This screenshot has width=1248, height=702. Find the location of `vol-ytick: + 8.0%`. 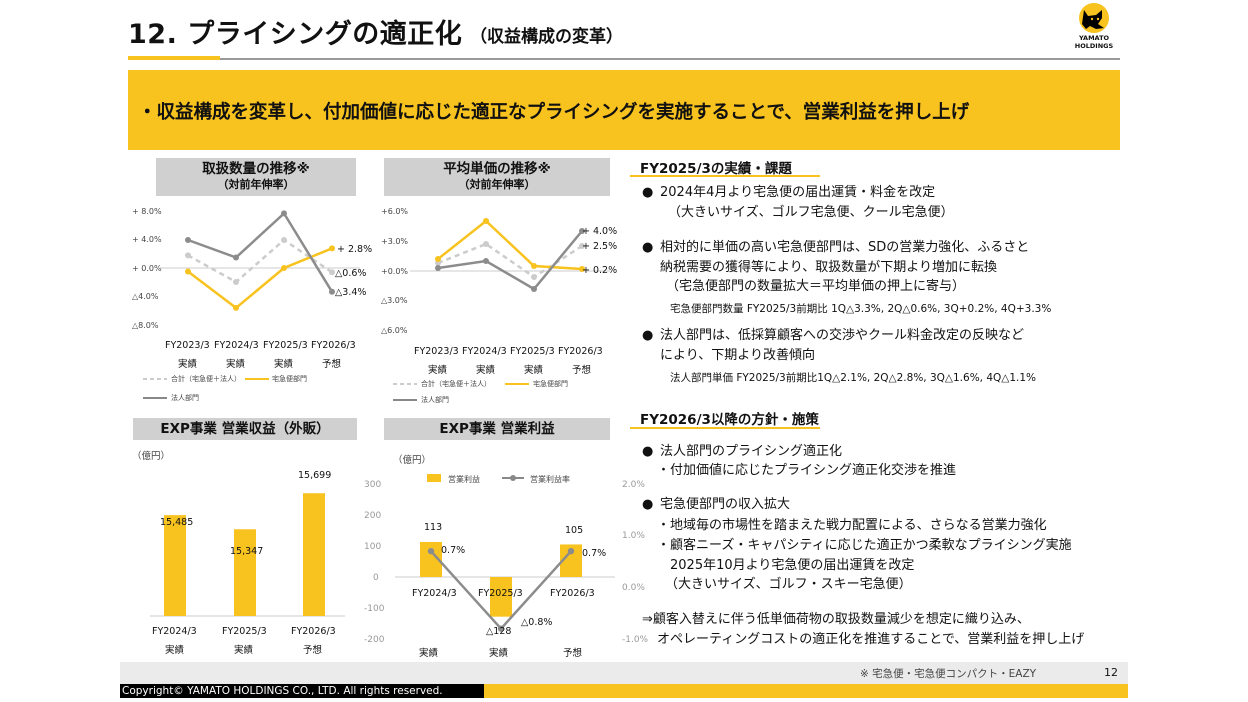

vol-ytick: + 8.0% is located at coordinates (147, 211).